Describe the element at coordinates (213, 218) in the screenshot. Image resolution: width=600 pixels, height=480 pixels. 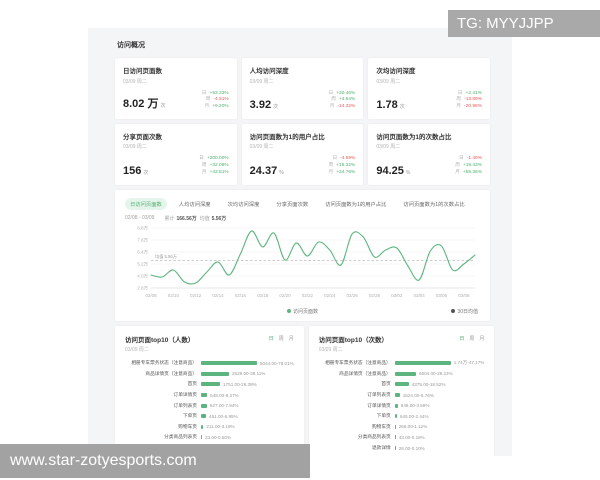
I see `trend-summary-item: 均值 5.56万` at that location.